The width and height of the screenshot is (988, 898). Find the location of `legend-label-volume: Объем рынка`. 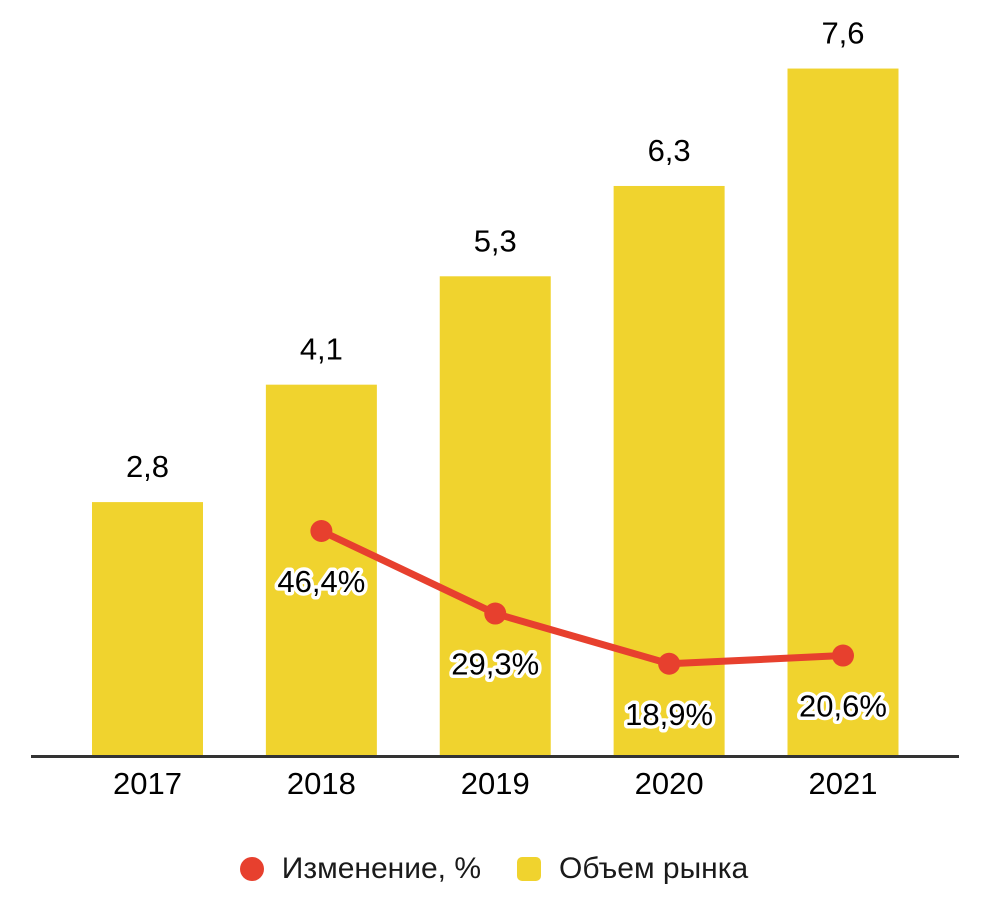

legend-label-volume: Объем рынка is located at coordinates (654, 868).